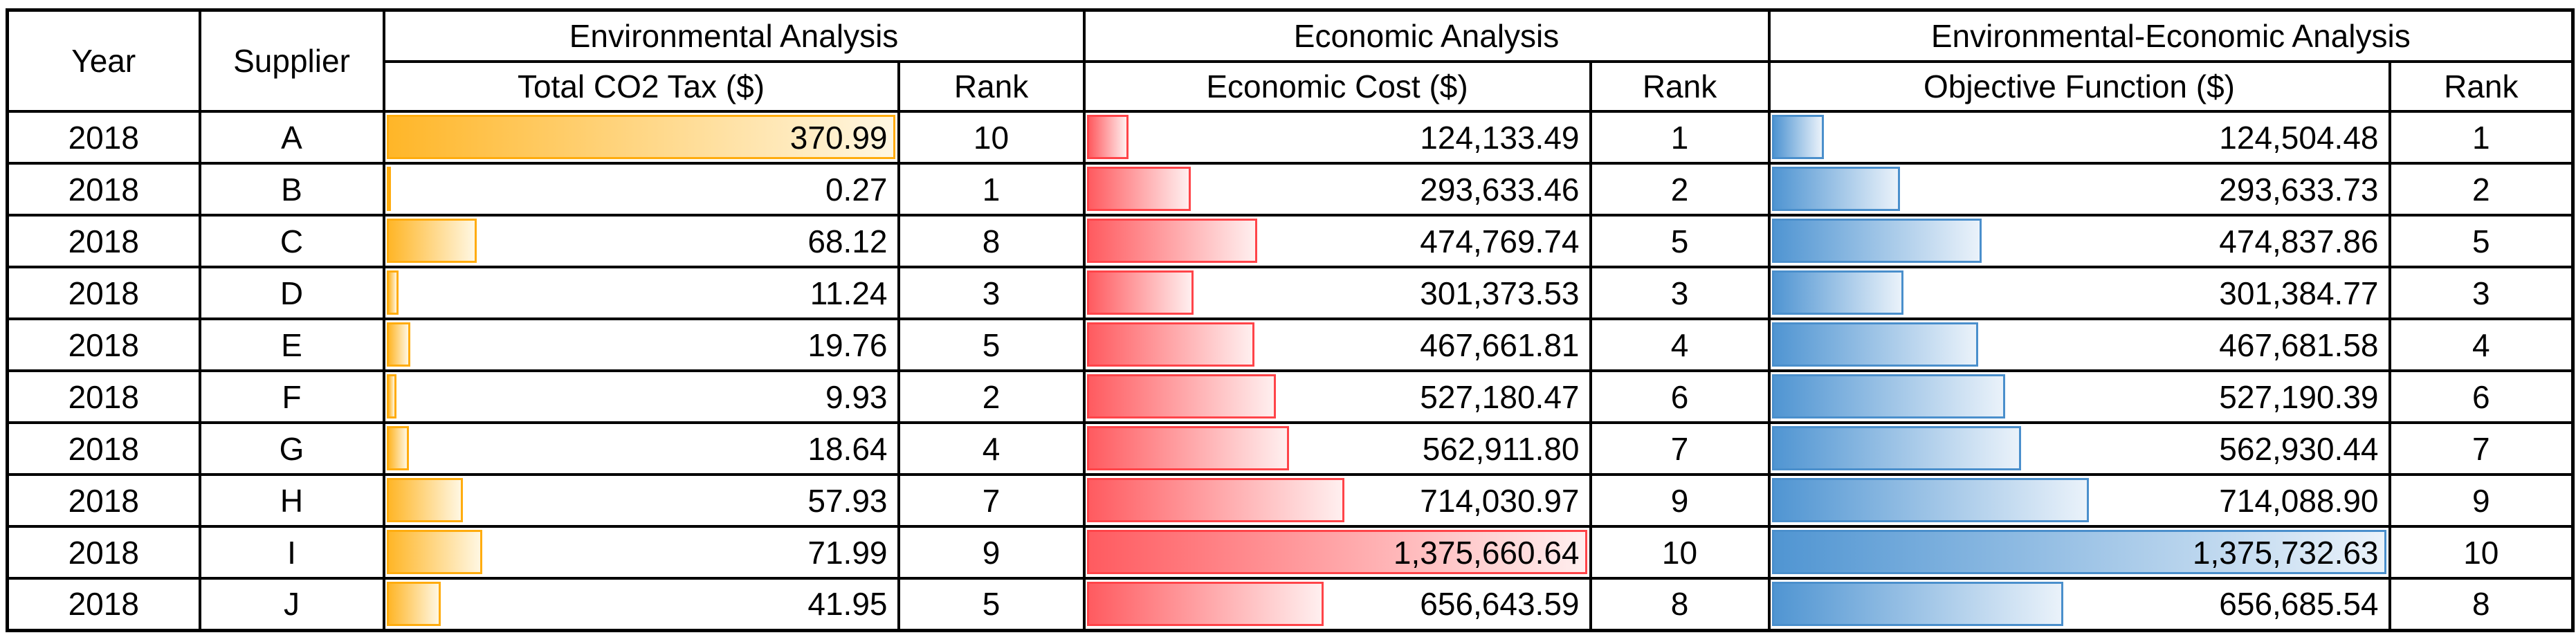 The image size is (2576, 644). Describe the element at coordinates (641, 86) in the screenshot. I see `header-co2-tax: Total CO2 Tax ($)` at that location.